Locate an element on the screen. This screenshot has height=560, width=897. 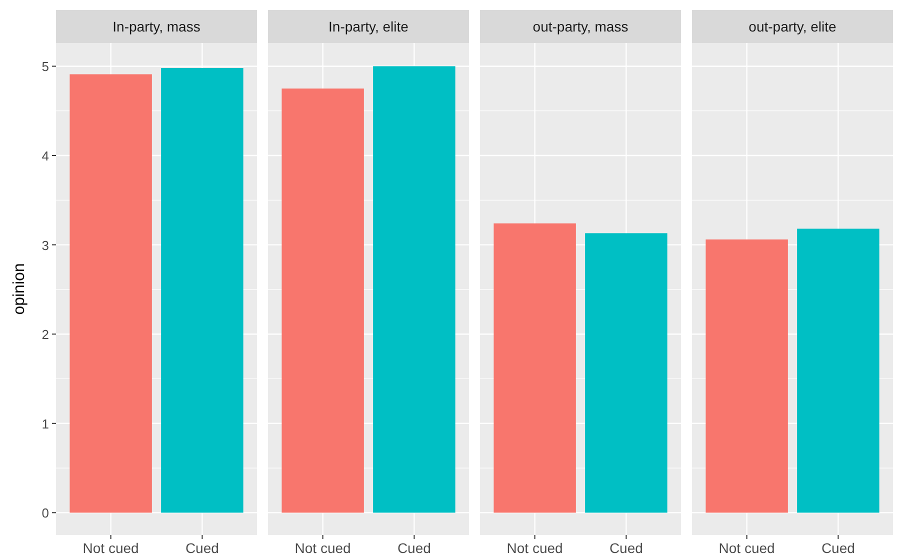
chart-title: In-party, elite is located at coordinates (368, 26).